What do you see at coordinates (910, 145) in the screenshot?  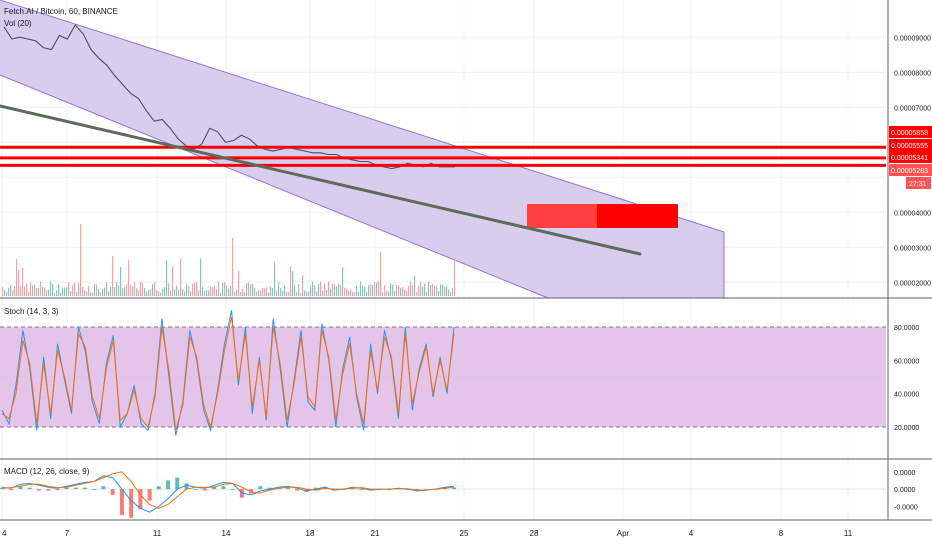 I see `price-tag` at bounding box center [910, 145].